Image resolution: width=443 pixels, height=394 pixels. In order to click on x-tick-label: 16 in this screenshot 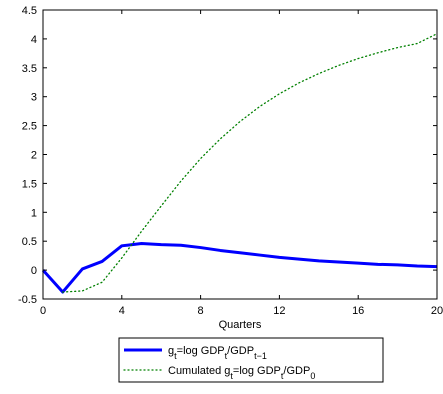, I will do `click(358, 311)`.